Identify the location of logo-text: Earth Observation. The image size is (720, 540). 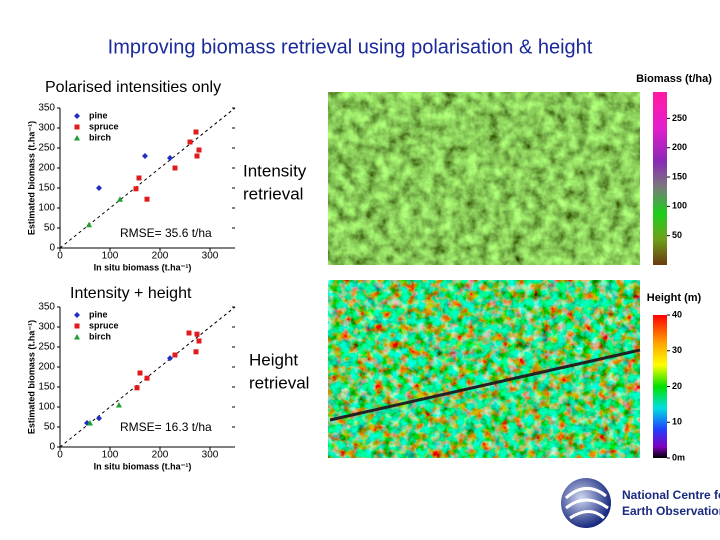
(671, 511).